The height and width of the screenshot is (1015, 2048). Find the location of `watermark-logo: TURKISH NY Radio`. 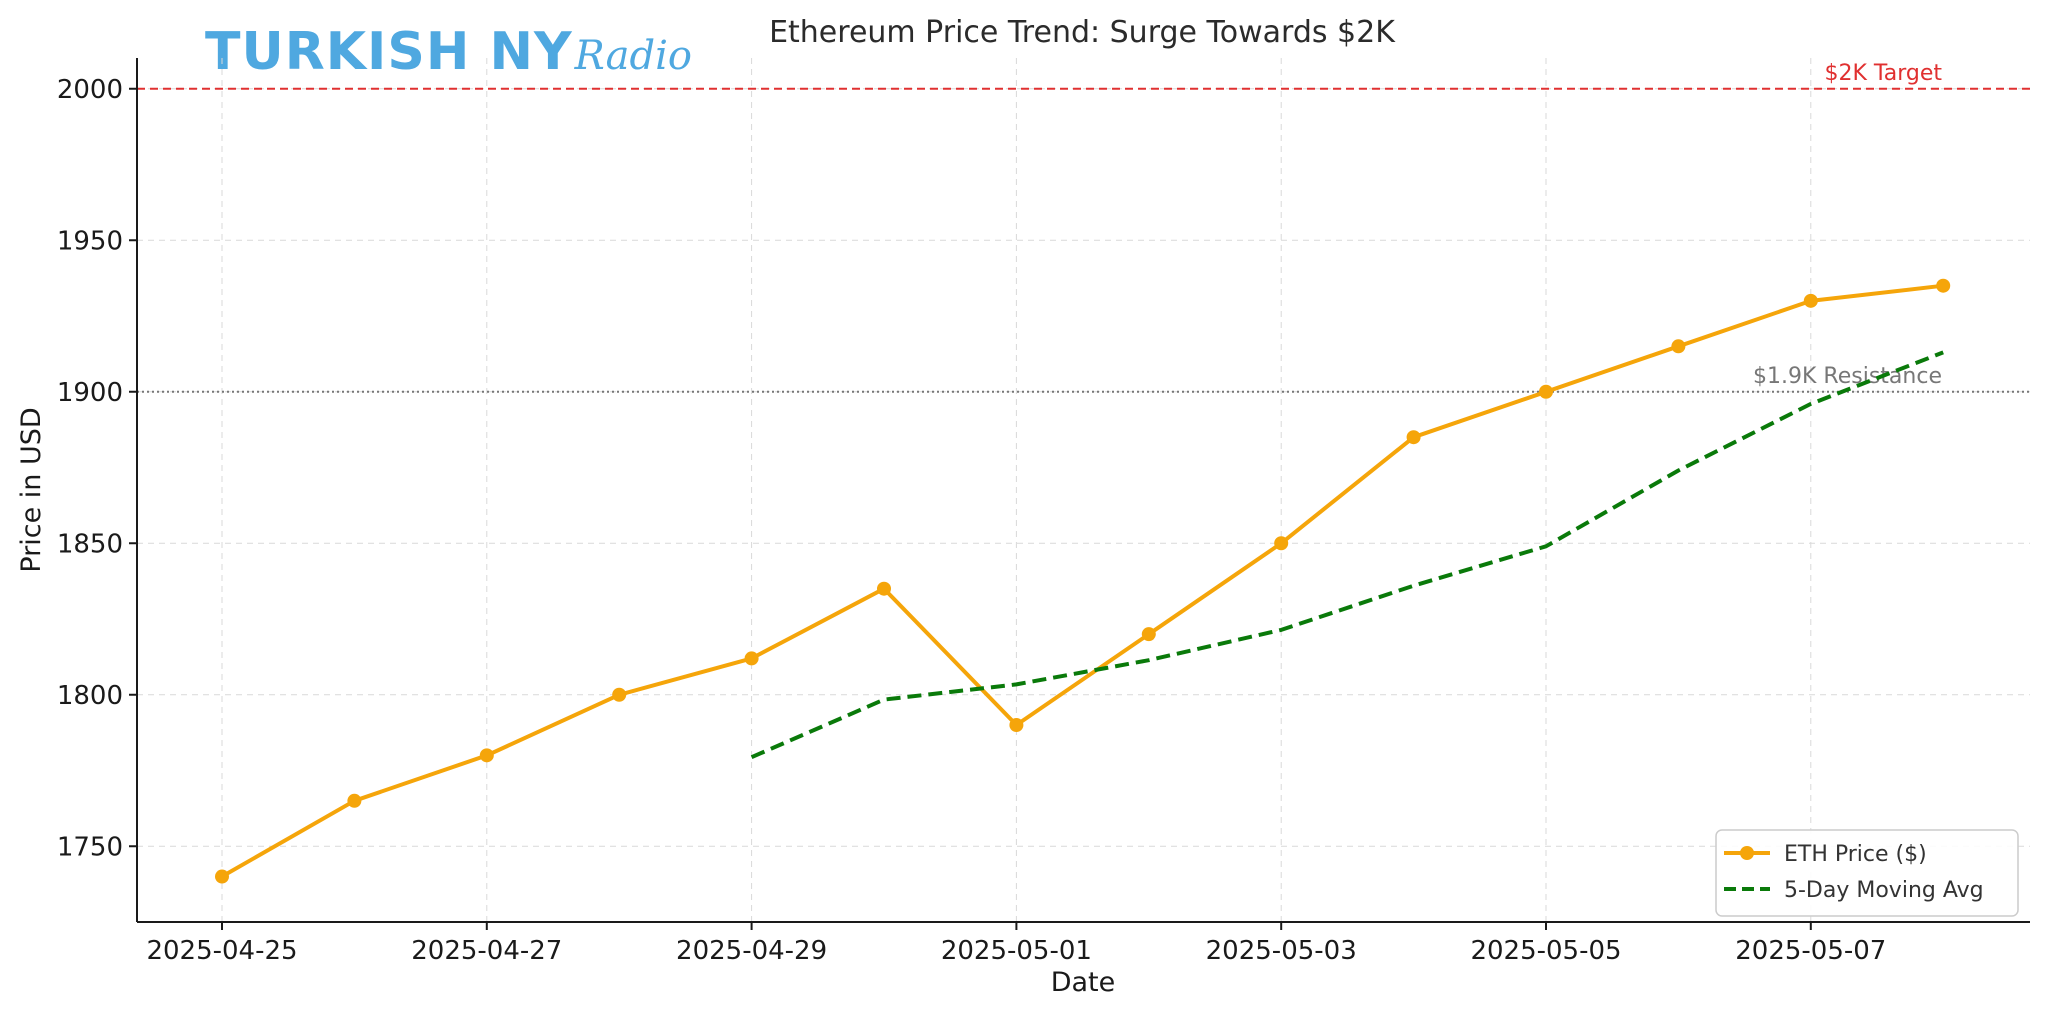

watermark-logo: TURKISH NY Radio is located at coordinates (448, 52).